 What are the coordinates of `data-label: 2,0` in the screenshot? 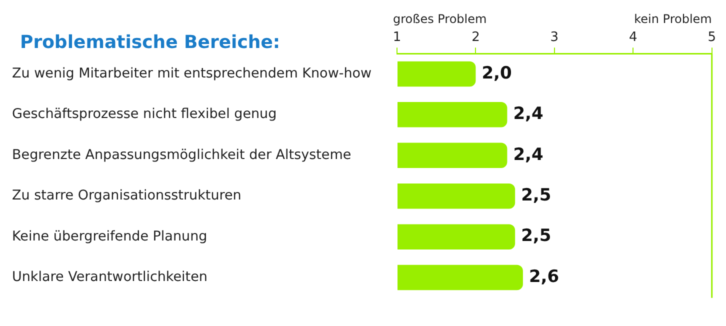 It's located at (497, 73).